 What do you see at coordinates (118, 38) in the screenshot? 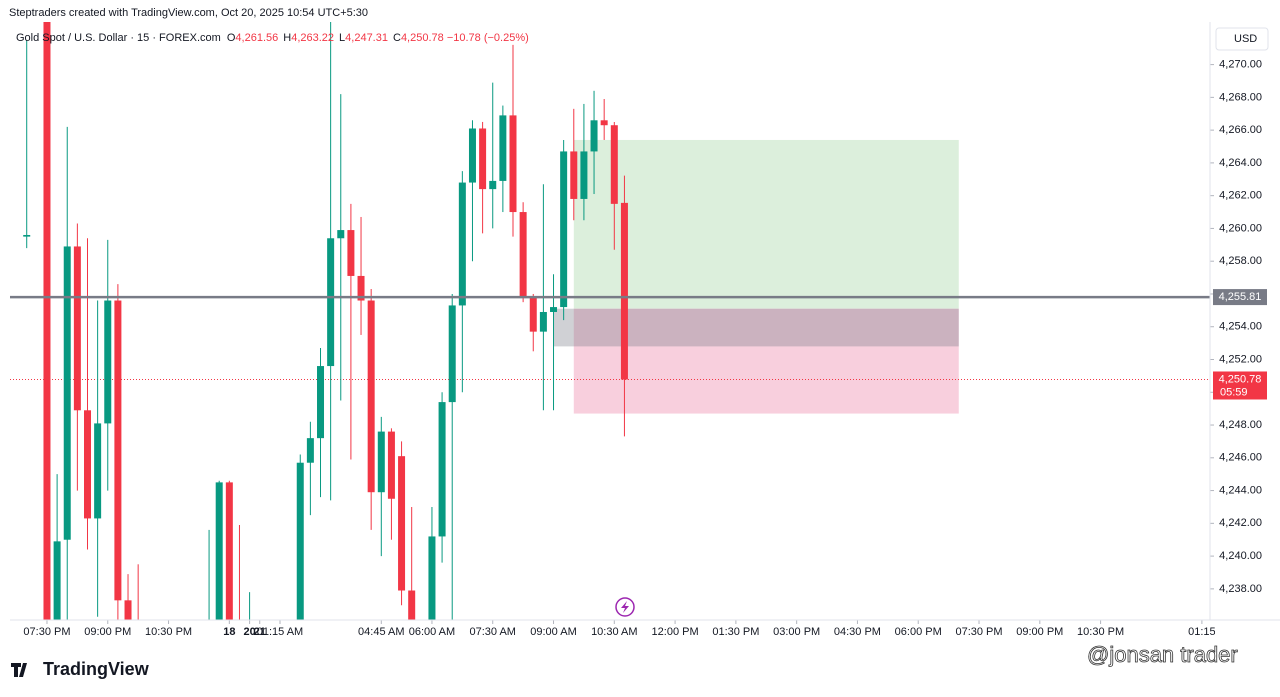
I see `symbol: Gold Spot / U.S. Dollar · 15 · FOREX.com` at bounding box center [118, 38].